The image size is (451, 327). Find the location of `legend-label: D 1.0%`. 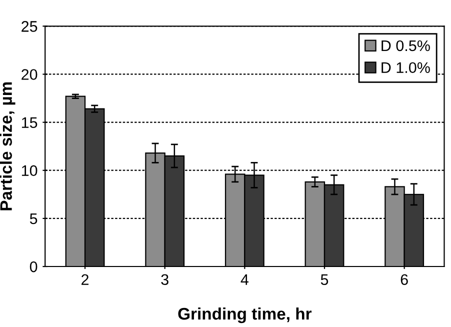

legend-label: D 1.0% is located at coordinates (406, 68).